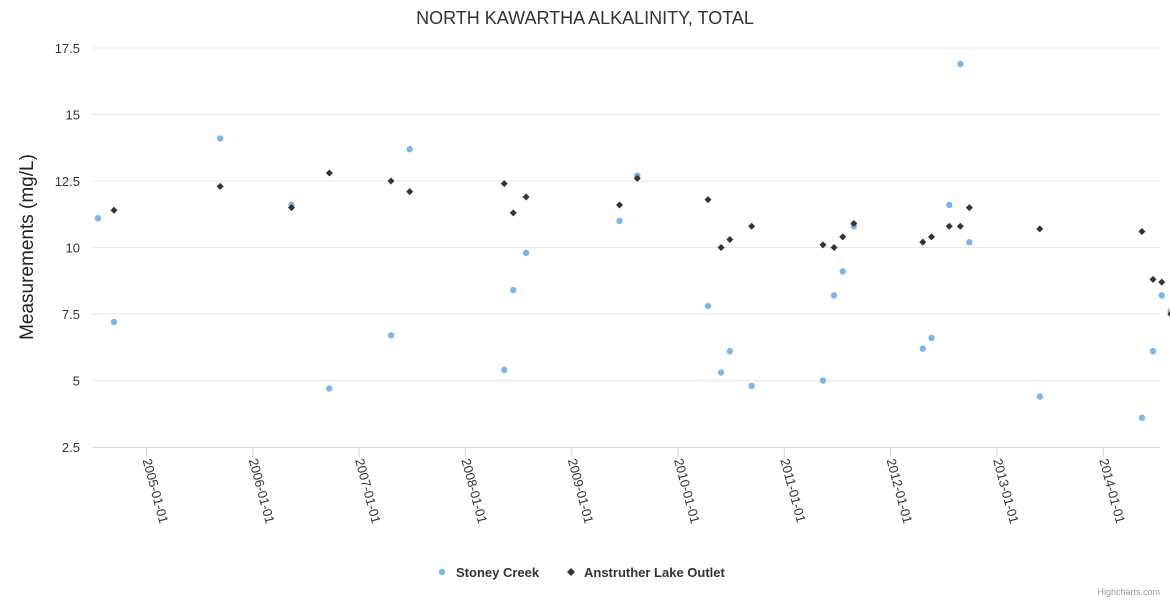  Describe the element at coordinates (687, 491) in the screenshot. I see `x-tick-label: 2010-01-01` at that location.